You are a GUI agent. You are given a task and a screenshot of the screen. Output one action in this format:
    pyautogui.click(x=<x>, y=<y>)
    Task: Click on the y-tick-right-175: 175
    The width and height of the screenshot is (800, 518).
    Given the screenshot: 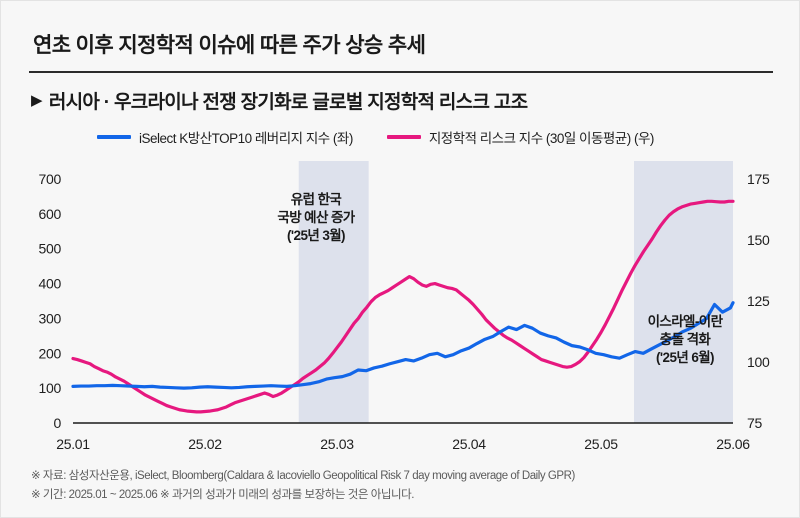 What is the action you would take?
    pyautogui.click(x=758, y=179)
    